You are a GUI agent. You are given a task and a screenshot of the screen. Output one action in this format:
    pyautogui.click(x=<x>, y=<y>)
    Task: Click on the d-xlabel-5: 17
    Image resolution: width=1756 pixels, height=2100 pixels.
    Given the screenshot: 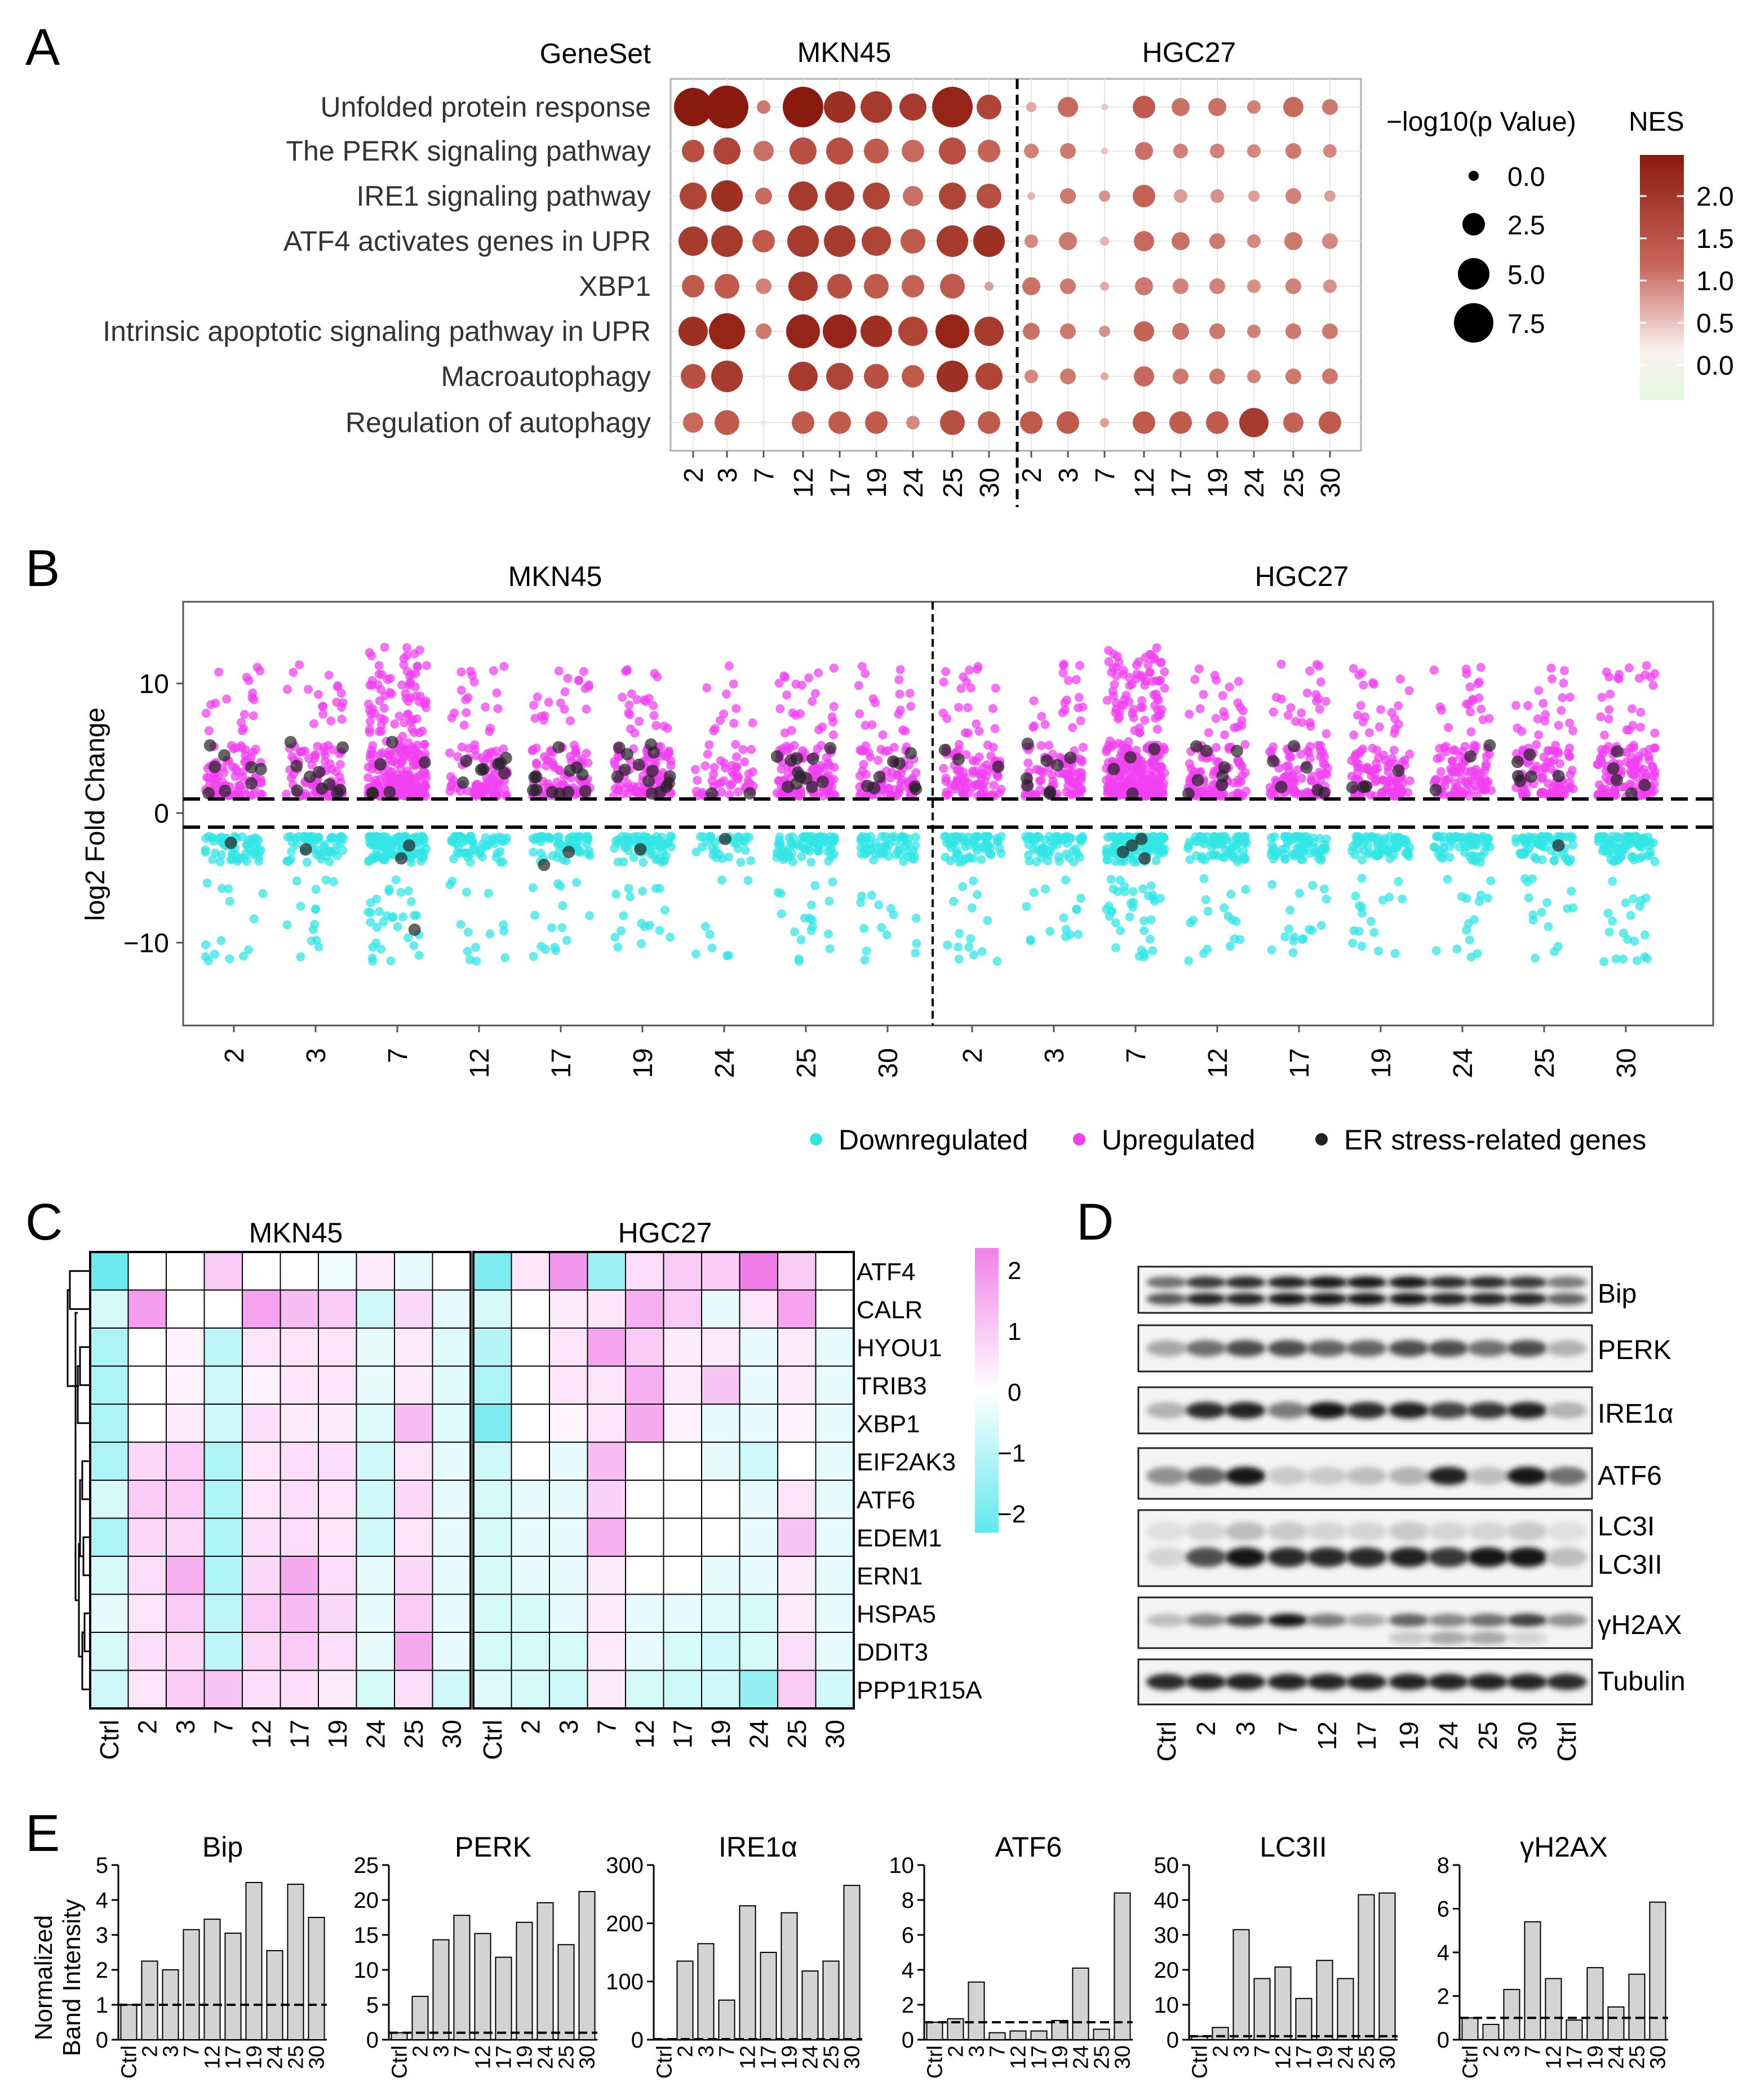 What is the action you would take?
    pyautogui.click(x=1366, y=1735)
    